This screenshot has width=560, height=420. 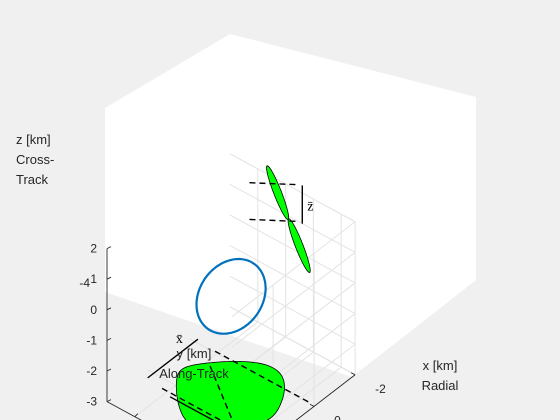 I want to click on z-tick-label: 0, so click(x=93, y=310).